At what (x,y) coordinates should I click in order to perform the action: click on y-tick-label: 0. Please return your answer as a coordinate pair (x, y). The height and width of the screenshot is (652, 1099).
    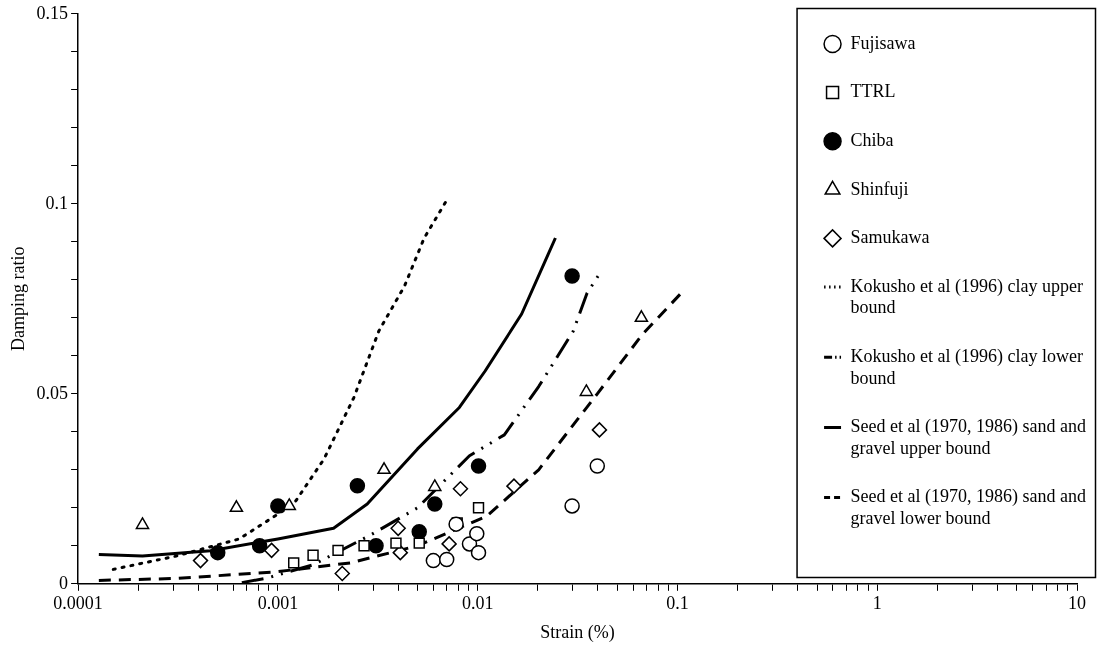
    Looking at the image, I should click on (64, 582).